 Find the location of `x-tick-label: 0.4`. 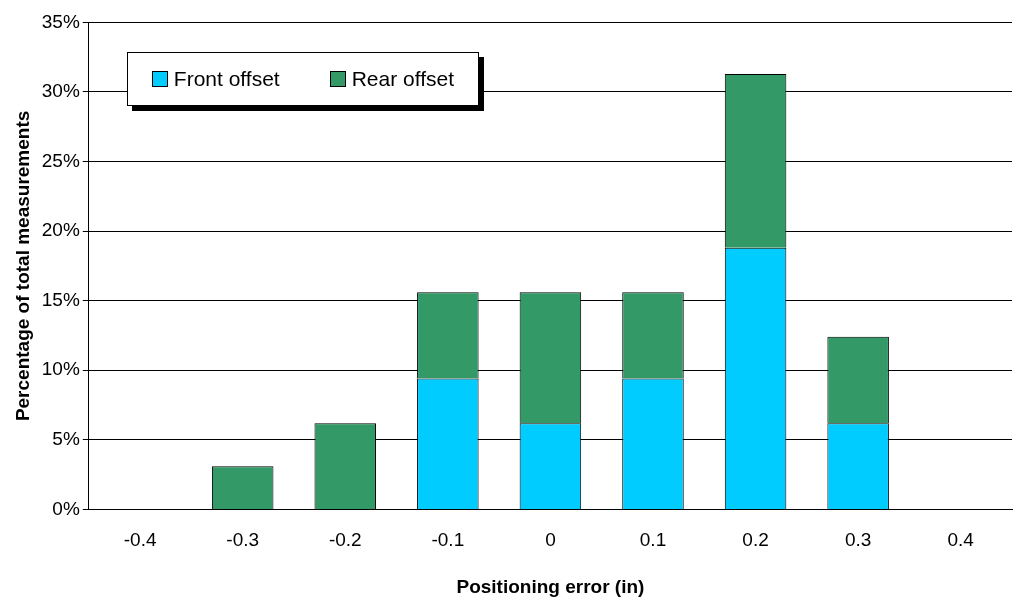

x-tick-label: 0.4 is located at coordinates (961, 540).